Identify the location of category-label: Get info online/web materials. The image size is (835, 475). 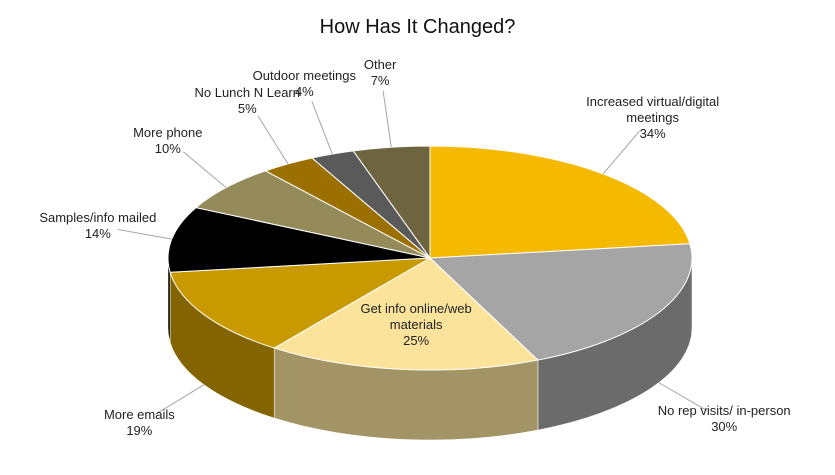
(416, 317).